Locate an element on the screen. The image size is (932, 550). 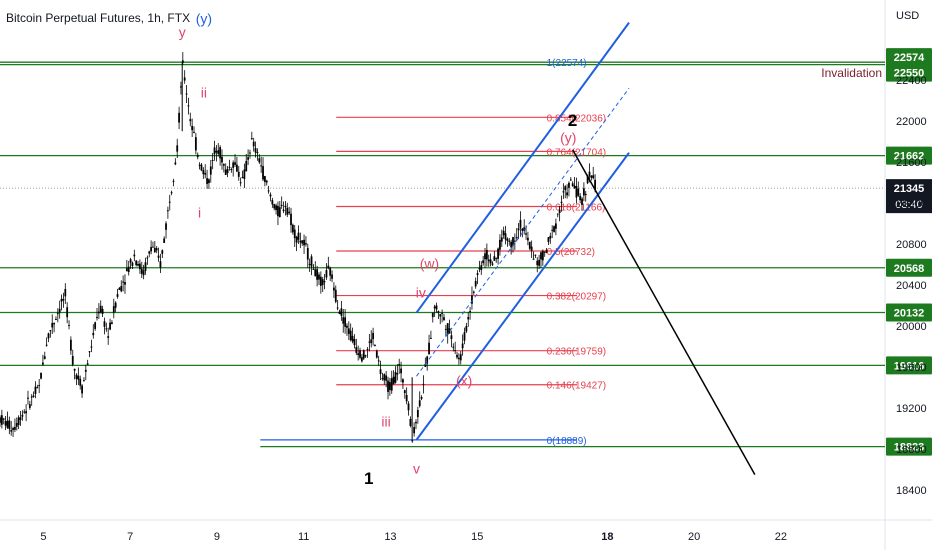
fib-label: 0.236(19759) is located at coordinates (577, 352).